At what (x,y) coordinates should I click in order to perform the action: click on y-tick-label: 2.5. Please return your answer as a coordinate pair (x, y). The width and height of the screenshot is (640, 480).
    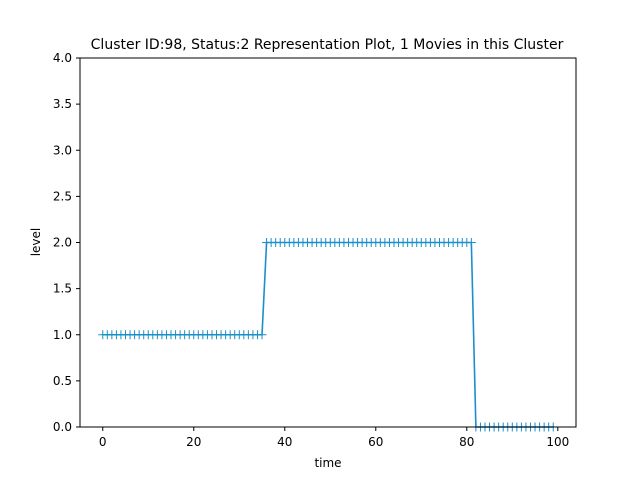
    Looking at the image, I should click on (62, 196).